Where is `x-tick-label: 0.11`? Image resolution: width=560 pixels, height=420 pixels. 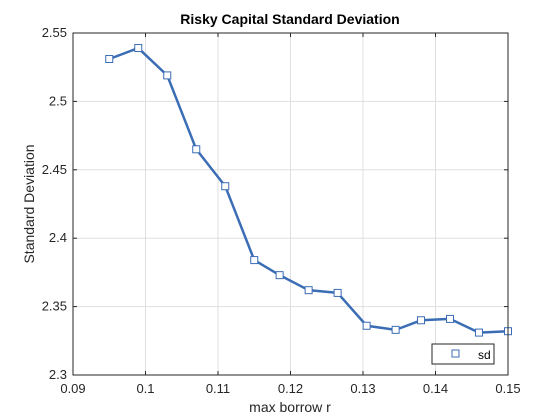
x-tick-label: 0.11 is located at coordinates (218, 388).